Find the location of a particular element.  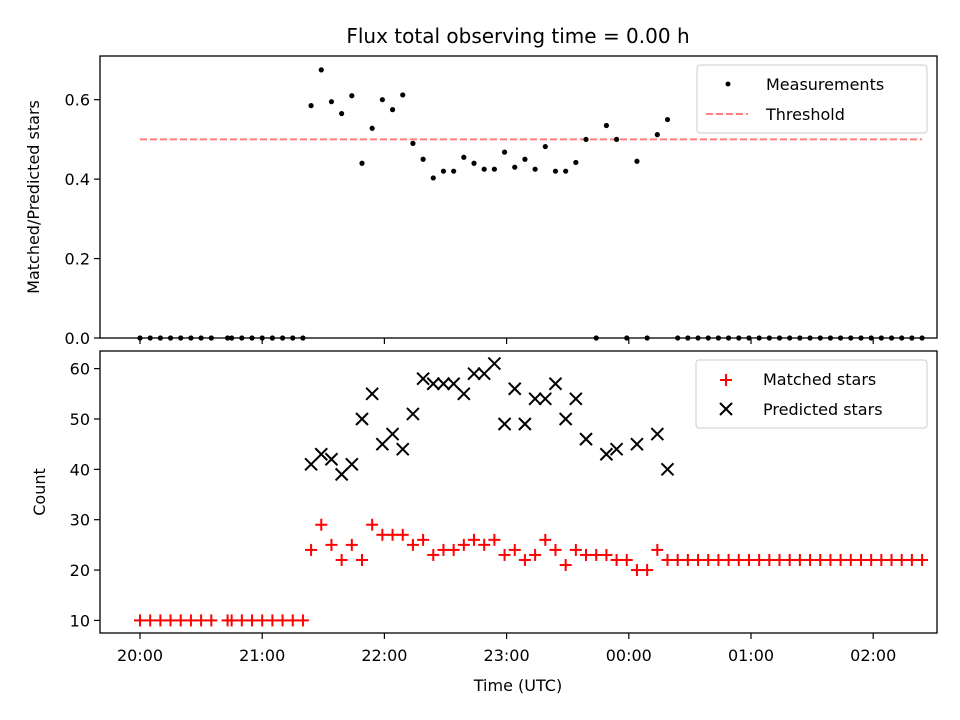

bottom-ytick-label: 50 is located at coordinates (80, 419).